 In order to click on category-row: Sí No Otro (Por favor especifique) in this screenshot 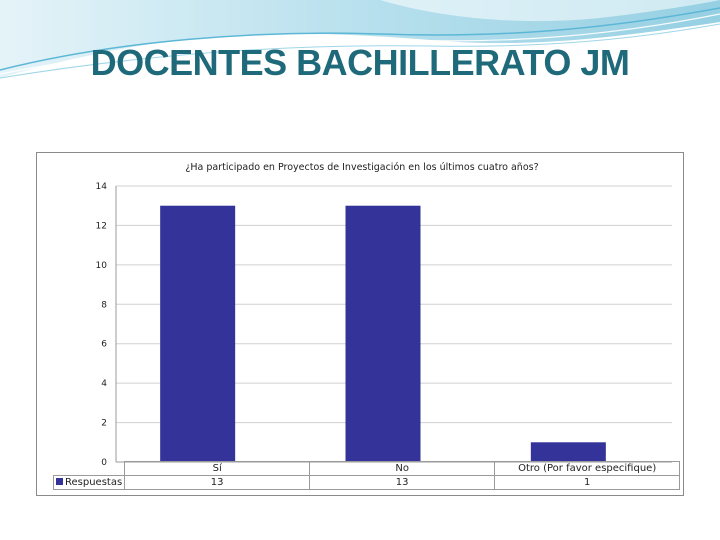, I will do `click(367, 468)`.